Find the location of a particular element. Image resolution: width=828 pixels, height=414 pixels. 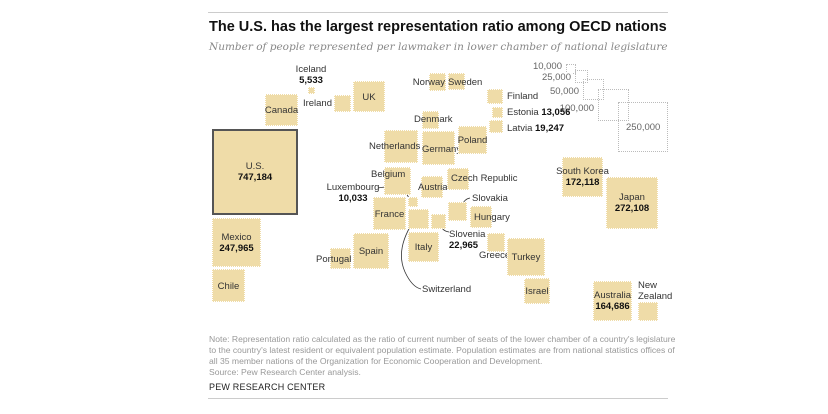

square-portugal is located at coordinates (340, 258).